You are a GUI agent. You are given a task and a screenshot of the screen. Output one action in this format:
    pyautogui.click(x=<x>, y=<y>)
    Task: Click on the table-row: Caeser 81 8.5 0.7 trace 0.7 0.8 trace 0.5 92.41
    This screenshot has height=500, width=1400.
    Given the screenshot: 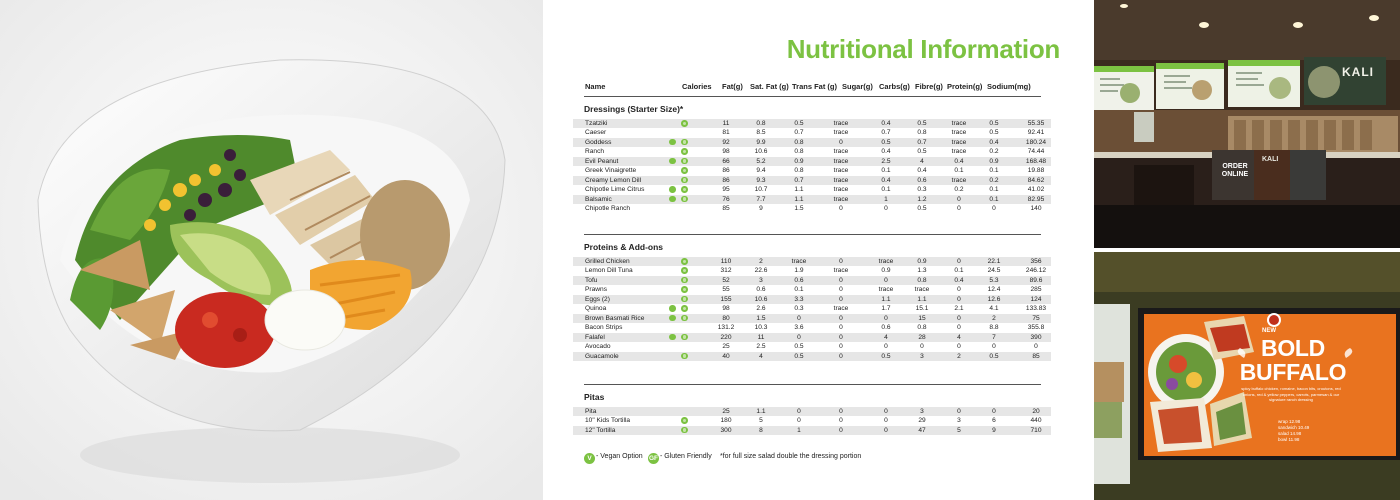 What is the action you would take?
    pyautogui.click(x=812, y=132)
    